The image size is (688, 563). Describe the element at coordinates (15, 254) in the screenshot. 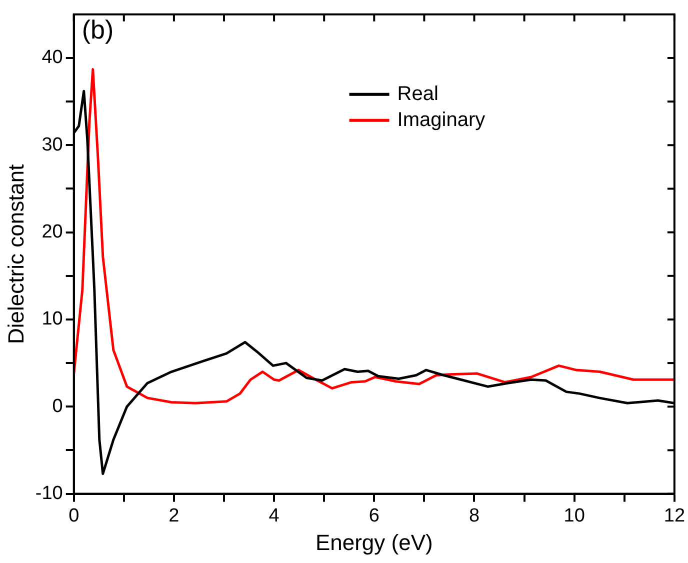

I see `y-axis-title: Dielectric constant` at that location.